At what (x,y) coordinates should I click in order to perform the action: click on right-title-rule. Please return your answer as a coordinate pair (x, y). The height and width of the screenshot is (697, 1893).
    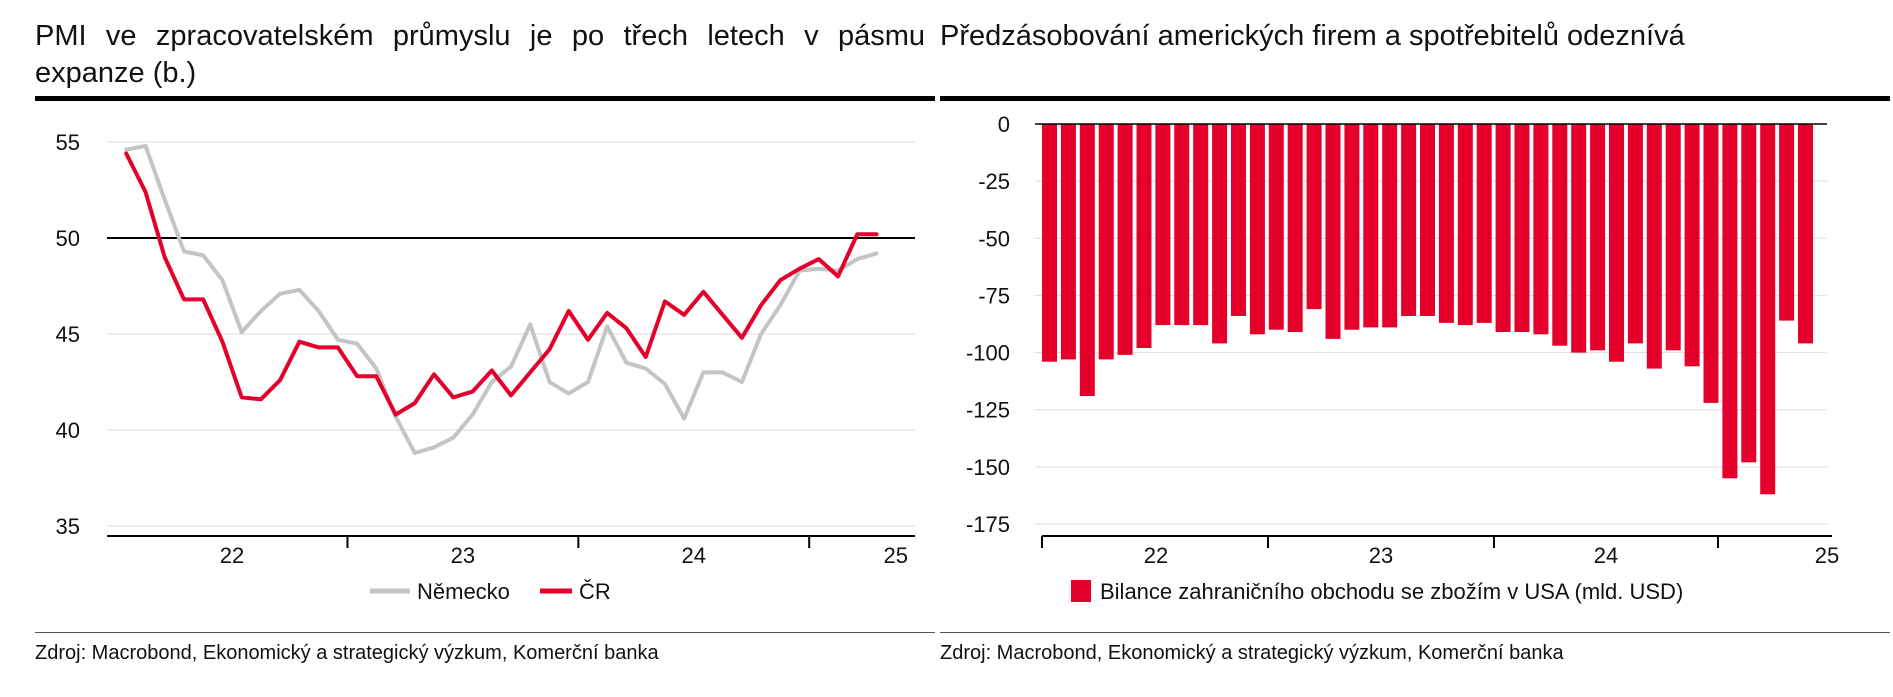
    Looking at the image, I should click on (1415, 98).